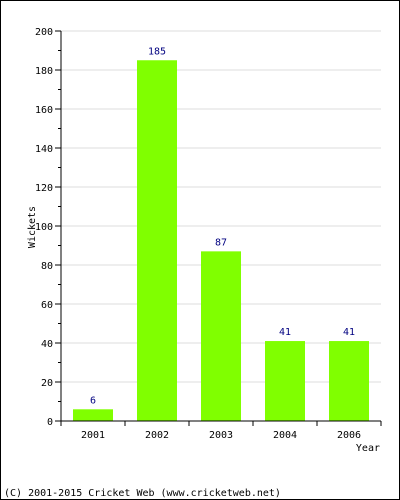  I want to click on bar-value-label: 185, so click(157, 51).